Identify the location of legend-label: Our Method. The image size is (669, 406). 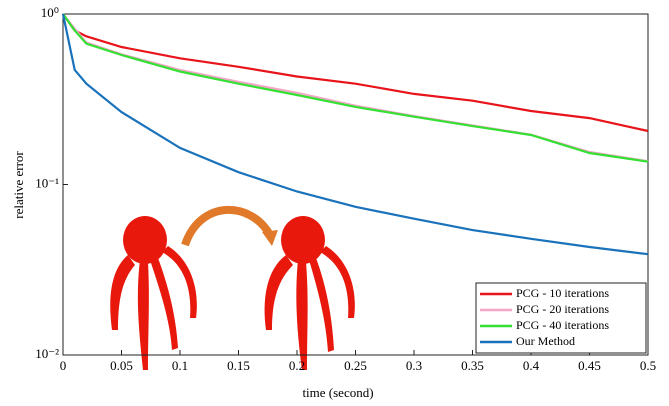
(545, 341).